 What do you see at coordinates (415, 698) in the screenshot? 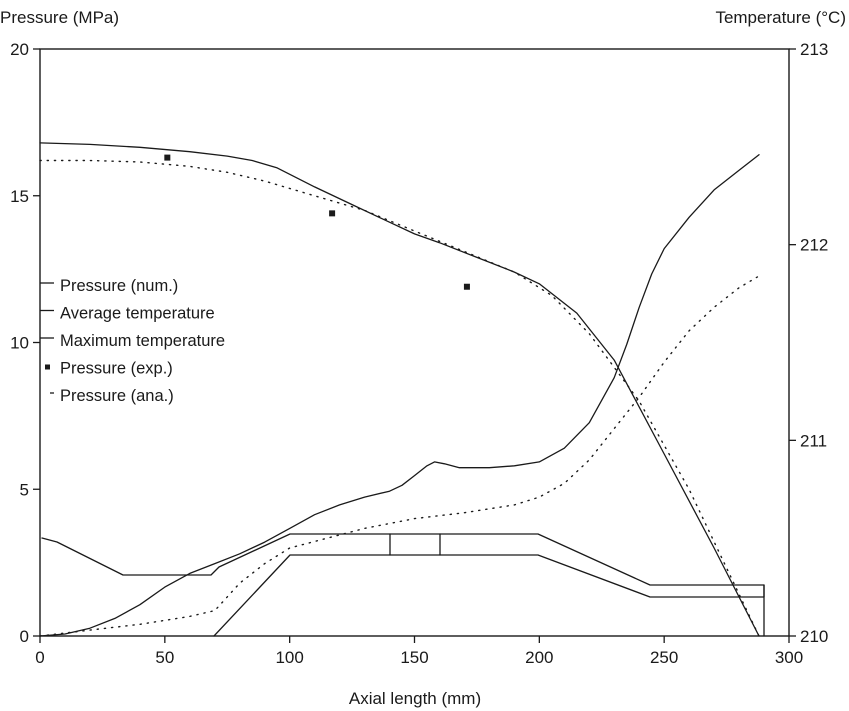
I see `x-axis-title: Axial length (mm)` at bounding box center [415, 698].